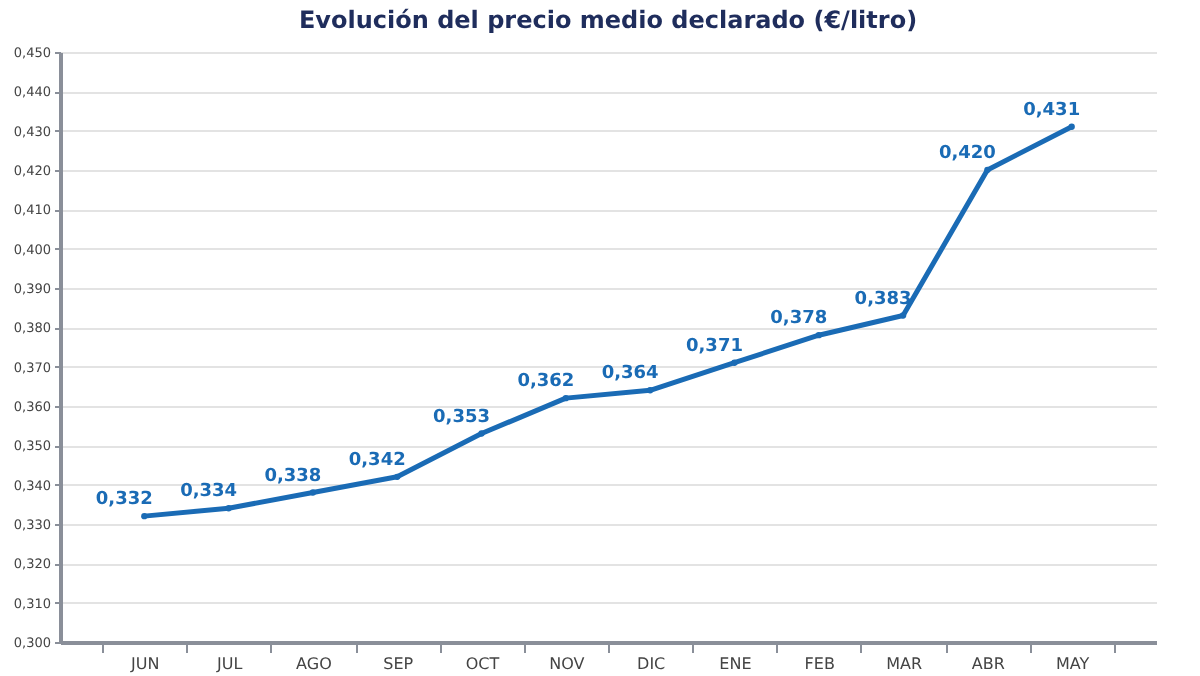  Describe the element at coordinates (735, 664) in the screenshot. I see `x-tick-label: ENE` at that location.